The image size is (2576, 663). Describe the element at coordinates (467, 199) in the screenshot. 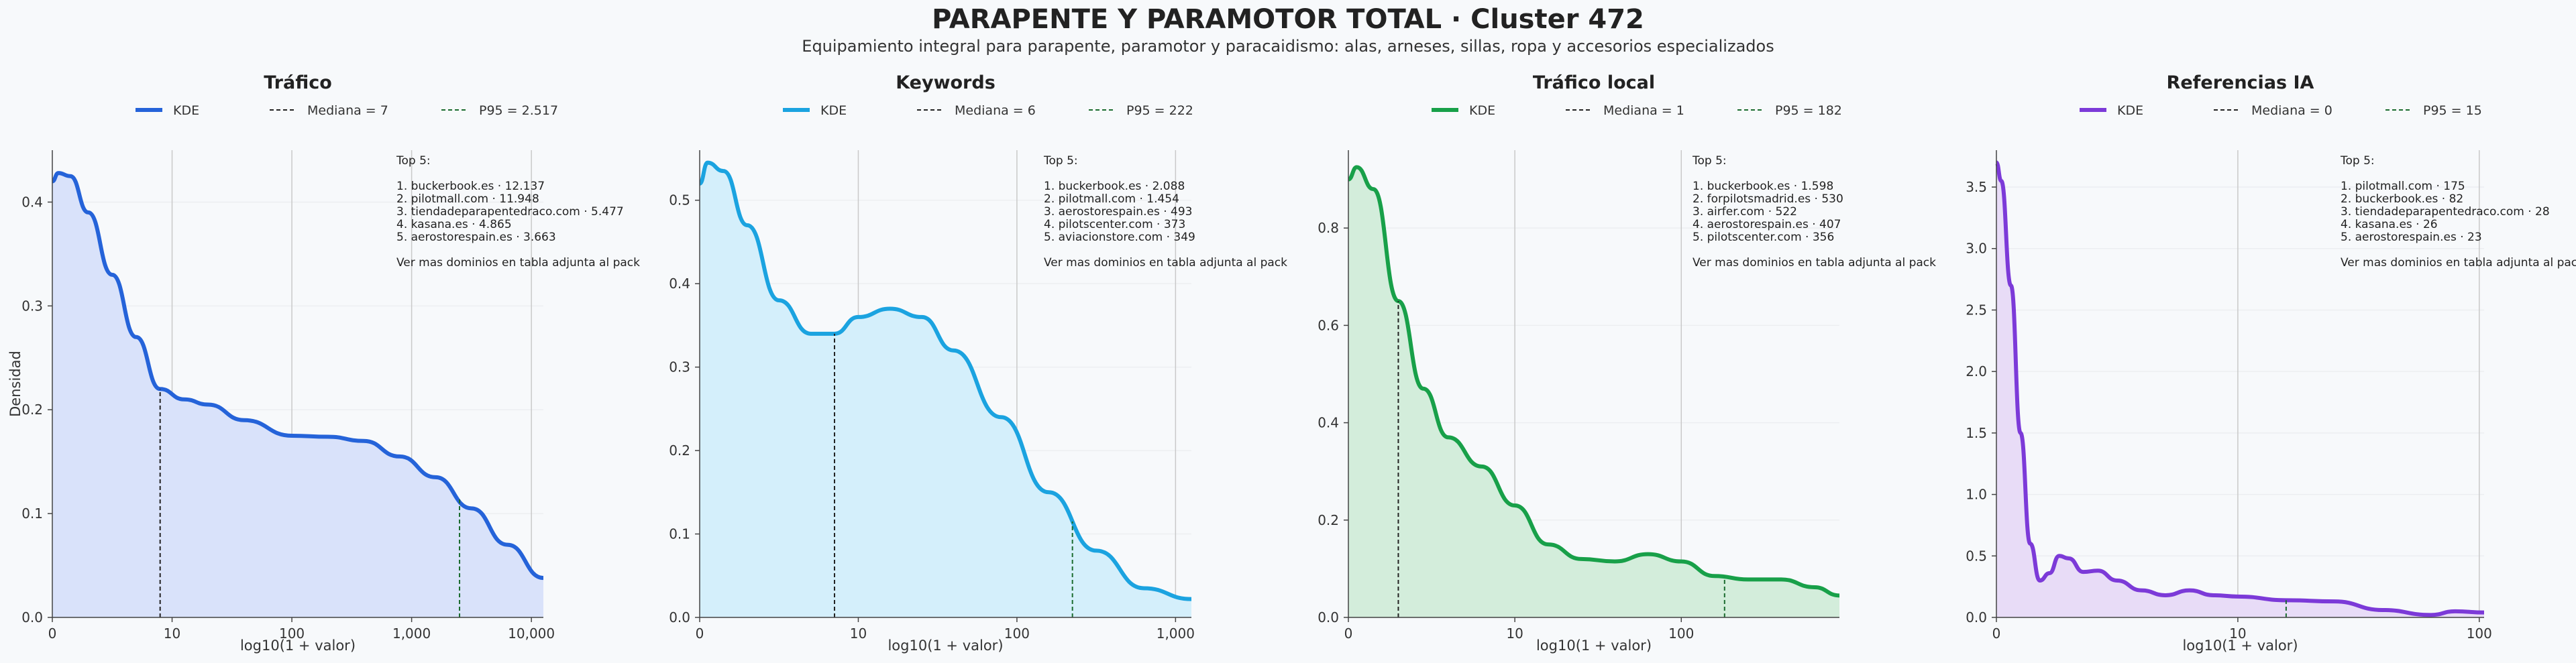

I see `top5-annotation-line: 2. pilotmall.com · 11.948` at that location.